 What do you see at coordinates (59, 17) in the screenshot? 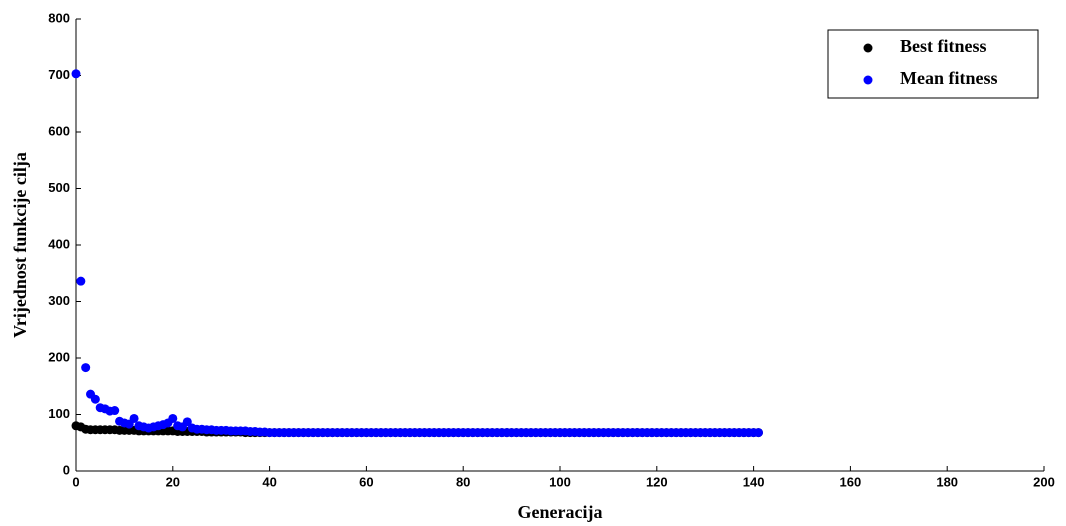
I see `y-tick-label: 800` at bounding box center [59, 17].